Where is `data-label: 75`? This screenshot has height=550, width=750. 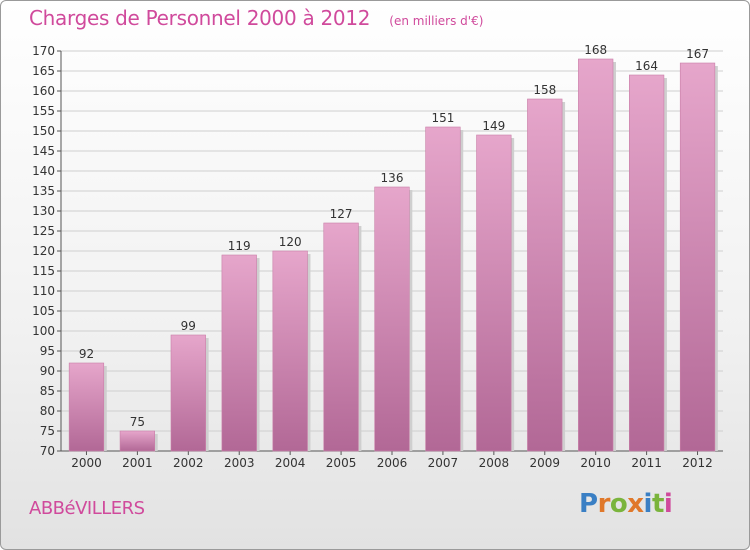 data-label: 75 is located at coordinates (137, 422).